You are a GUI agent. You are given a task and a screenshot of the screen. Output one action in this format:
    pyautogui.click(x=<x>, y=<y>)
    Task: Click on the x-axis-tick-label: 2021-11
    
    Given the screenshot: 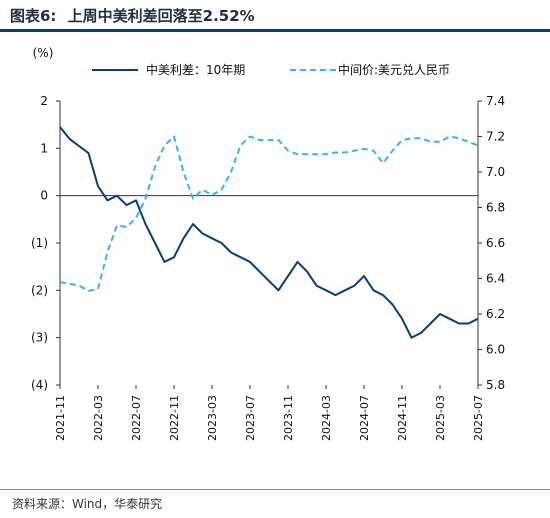 What is the action you would take?
    pyautogui.click(x=60, y=418)
    